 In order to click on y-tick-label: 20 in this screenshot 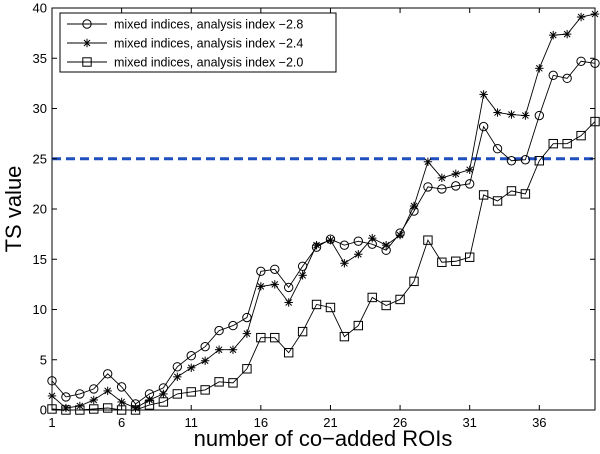, I will do `click(40, 209)`.